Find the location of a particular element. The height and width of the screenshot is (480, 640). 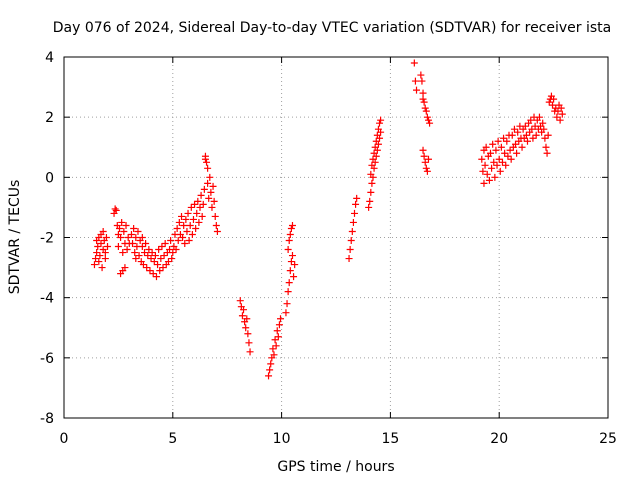

y-tick-label: 4 is located at coordinates (49, 58).